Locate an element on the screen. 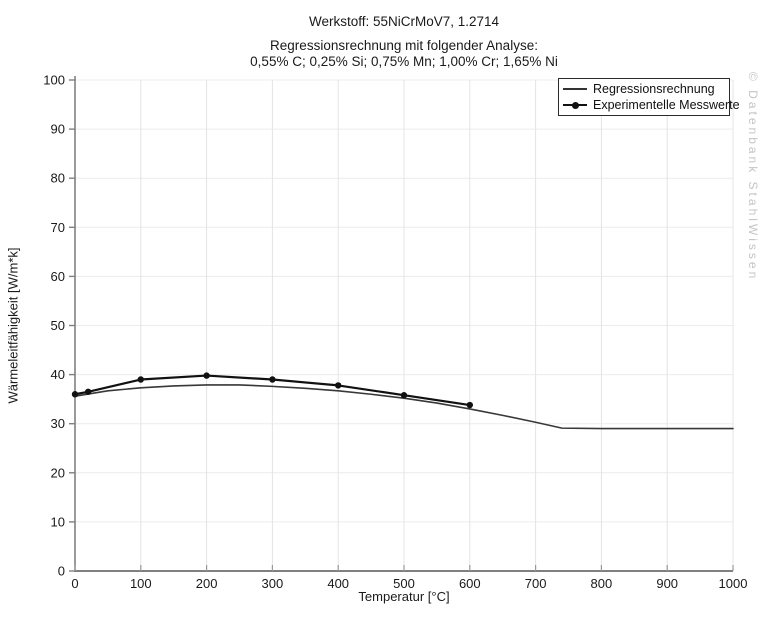  svg-text: 80 is located at coordinates (58, 178).